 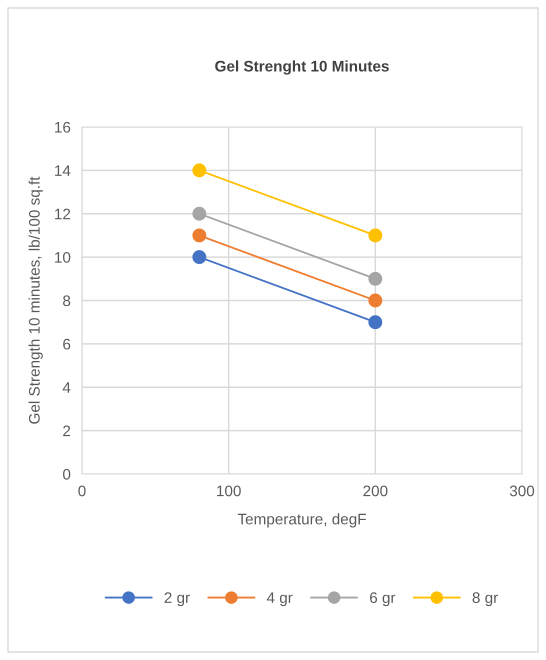 I want to click on y-tick-label: 6, so click(x=66, y=344).